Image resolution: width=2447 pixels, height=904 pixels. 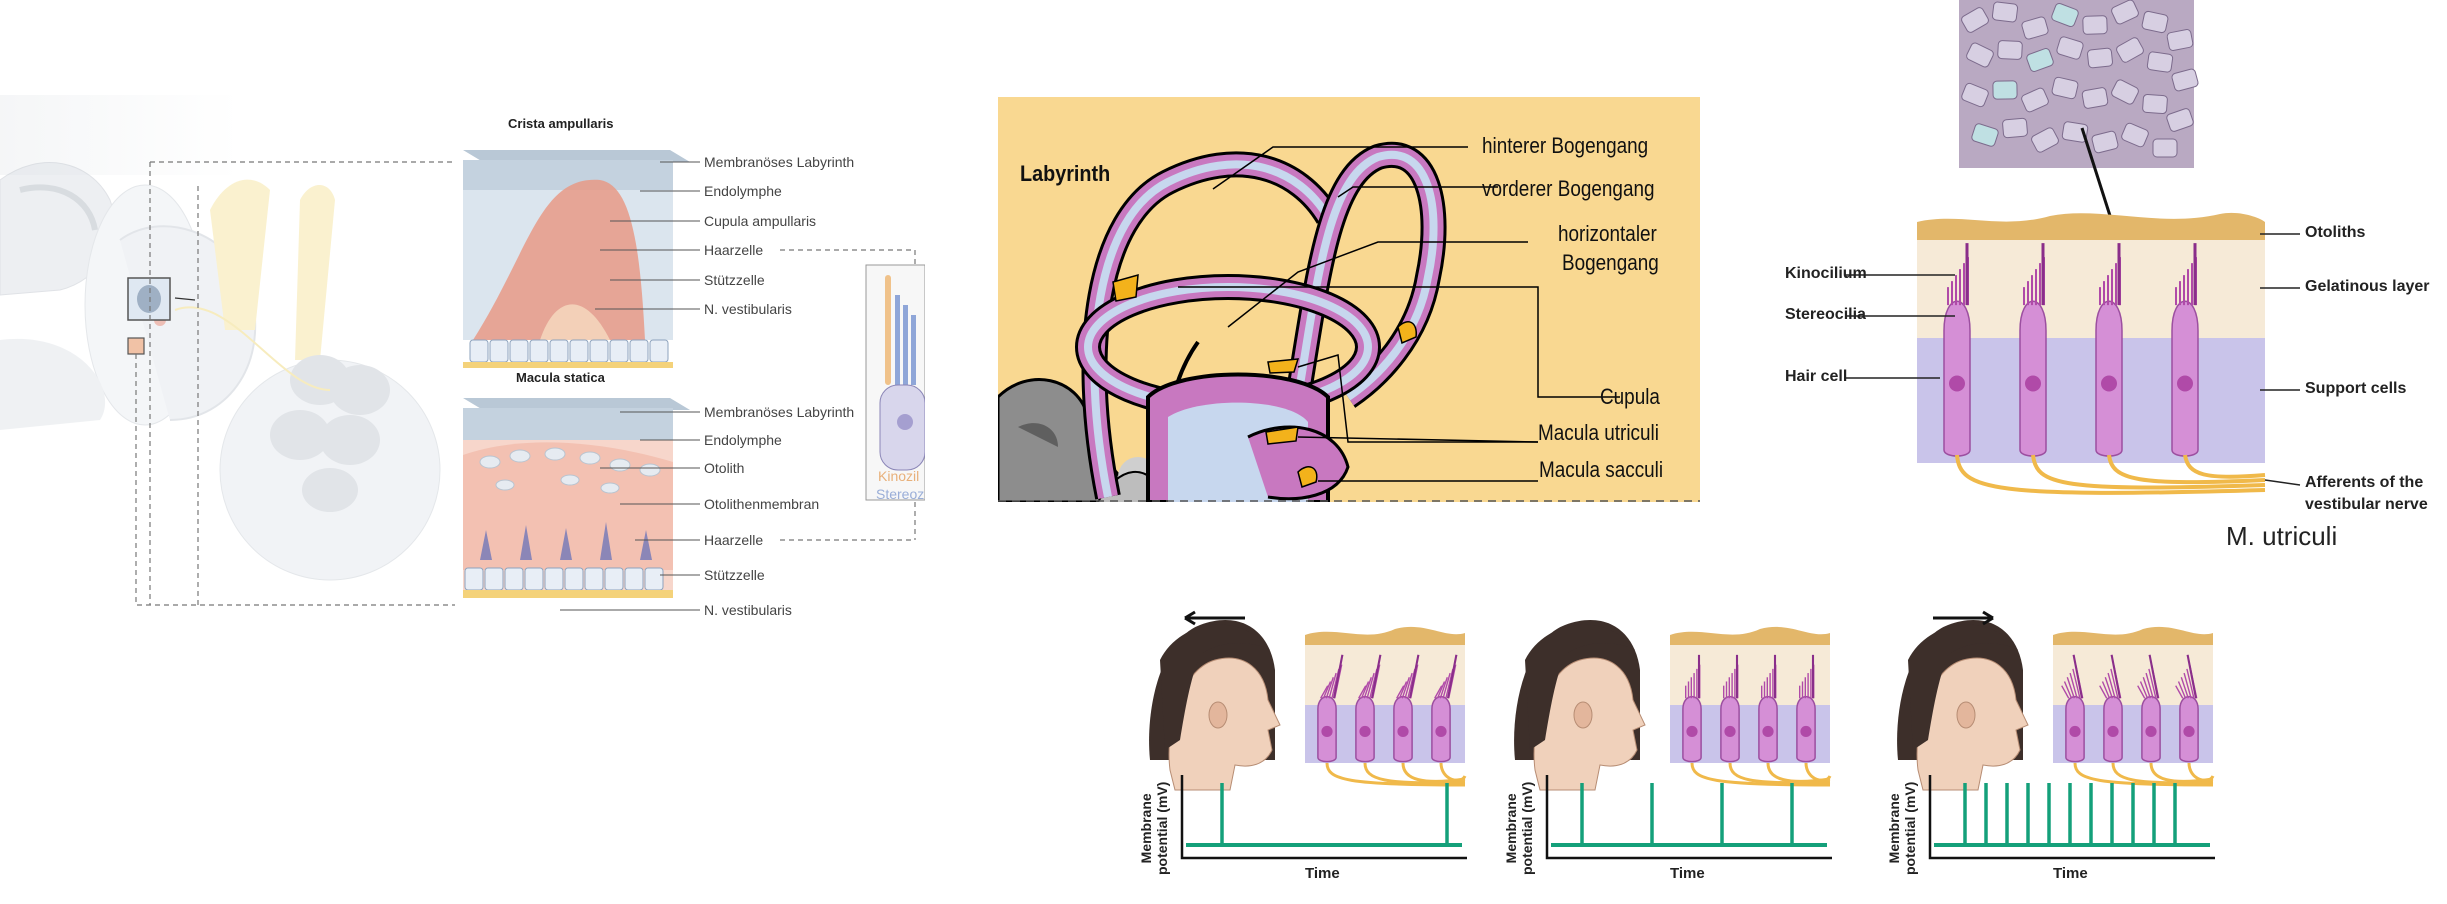 I want to click on label-posterior-canal: hinterer Bogengang, so click(x=1565, y=145).